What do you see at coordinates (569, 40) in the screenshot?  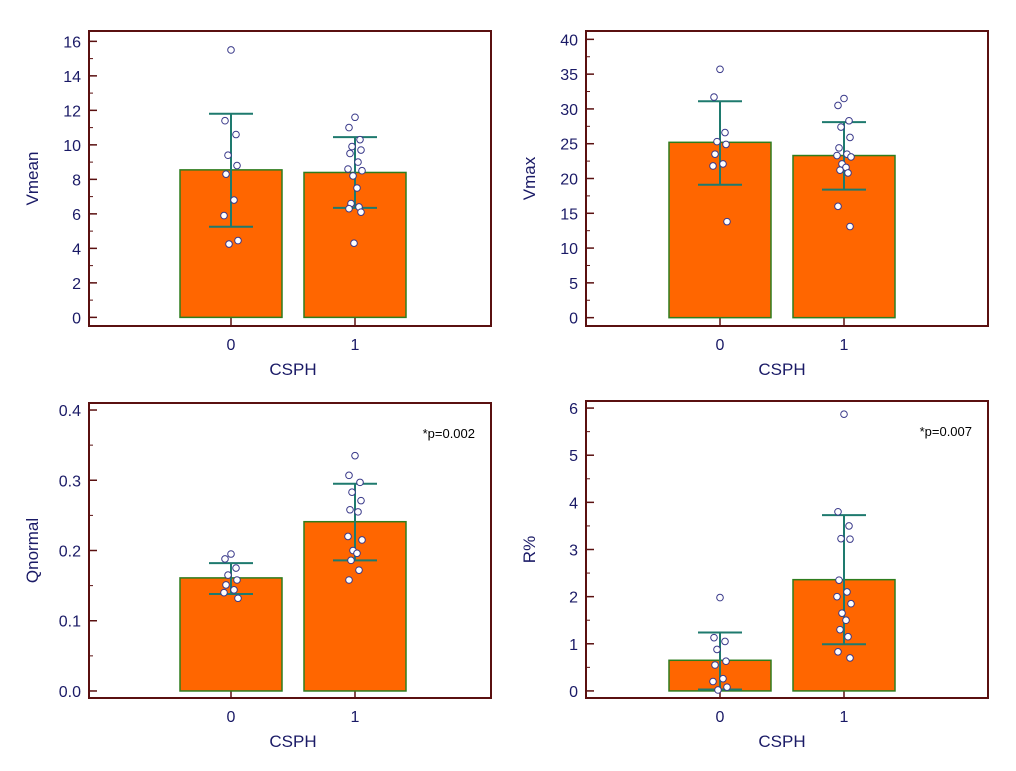 I see `y-tick-label: 40` at bounding box center [569, 40].